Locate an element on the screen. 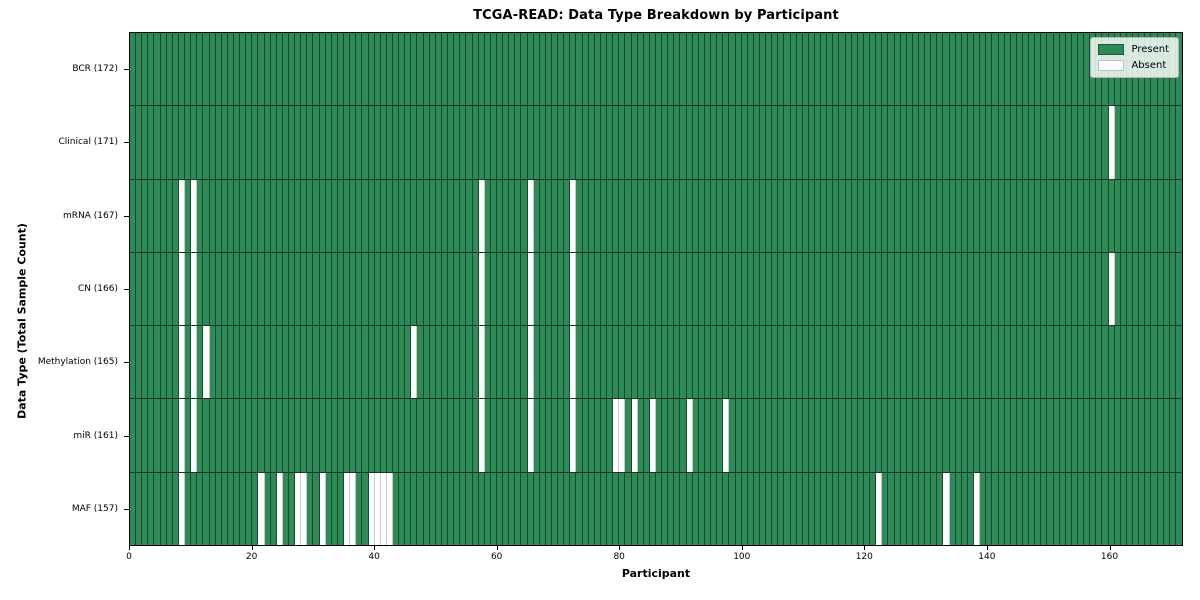 Image resolution: width=1200 pixels, height=600 pixels. legend-label-absent: Absent is located at coordinates (1149, 65).